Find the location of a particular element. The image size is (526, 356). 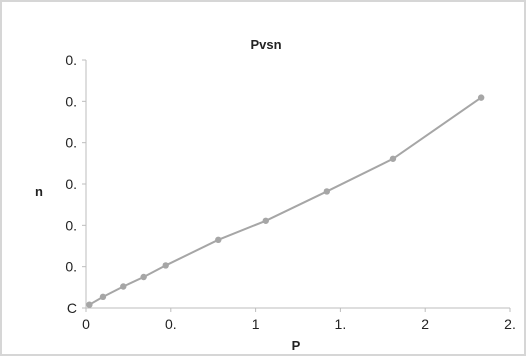

x-tick-label: 0 is located at coordinates (86, 324).